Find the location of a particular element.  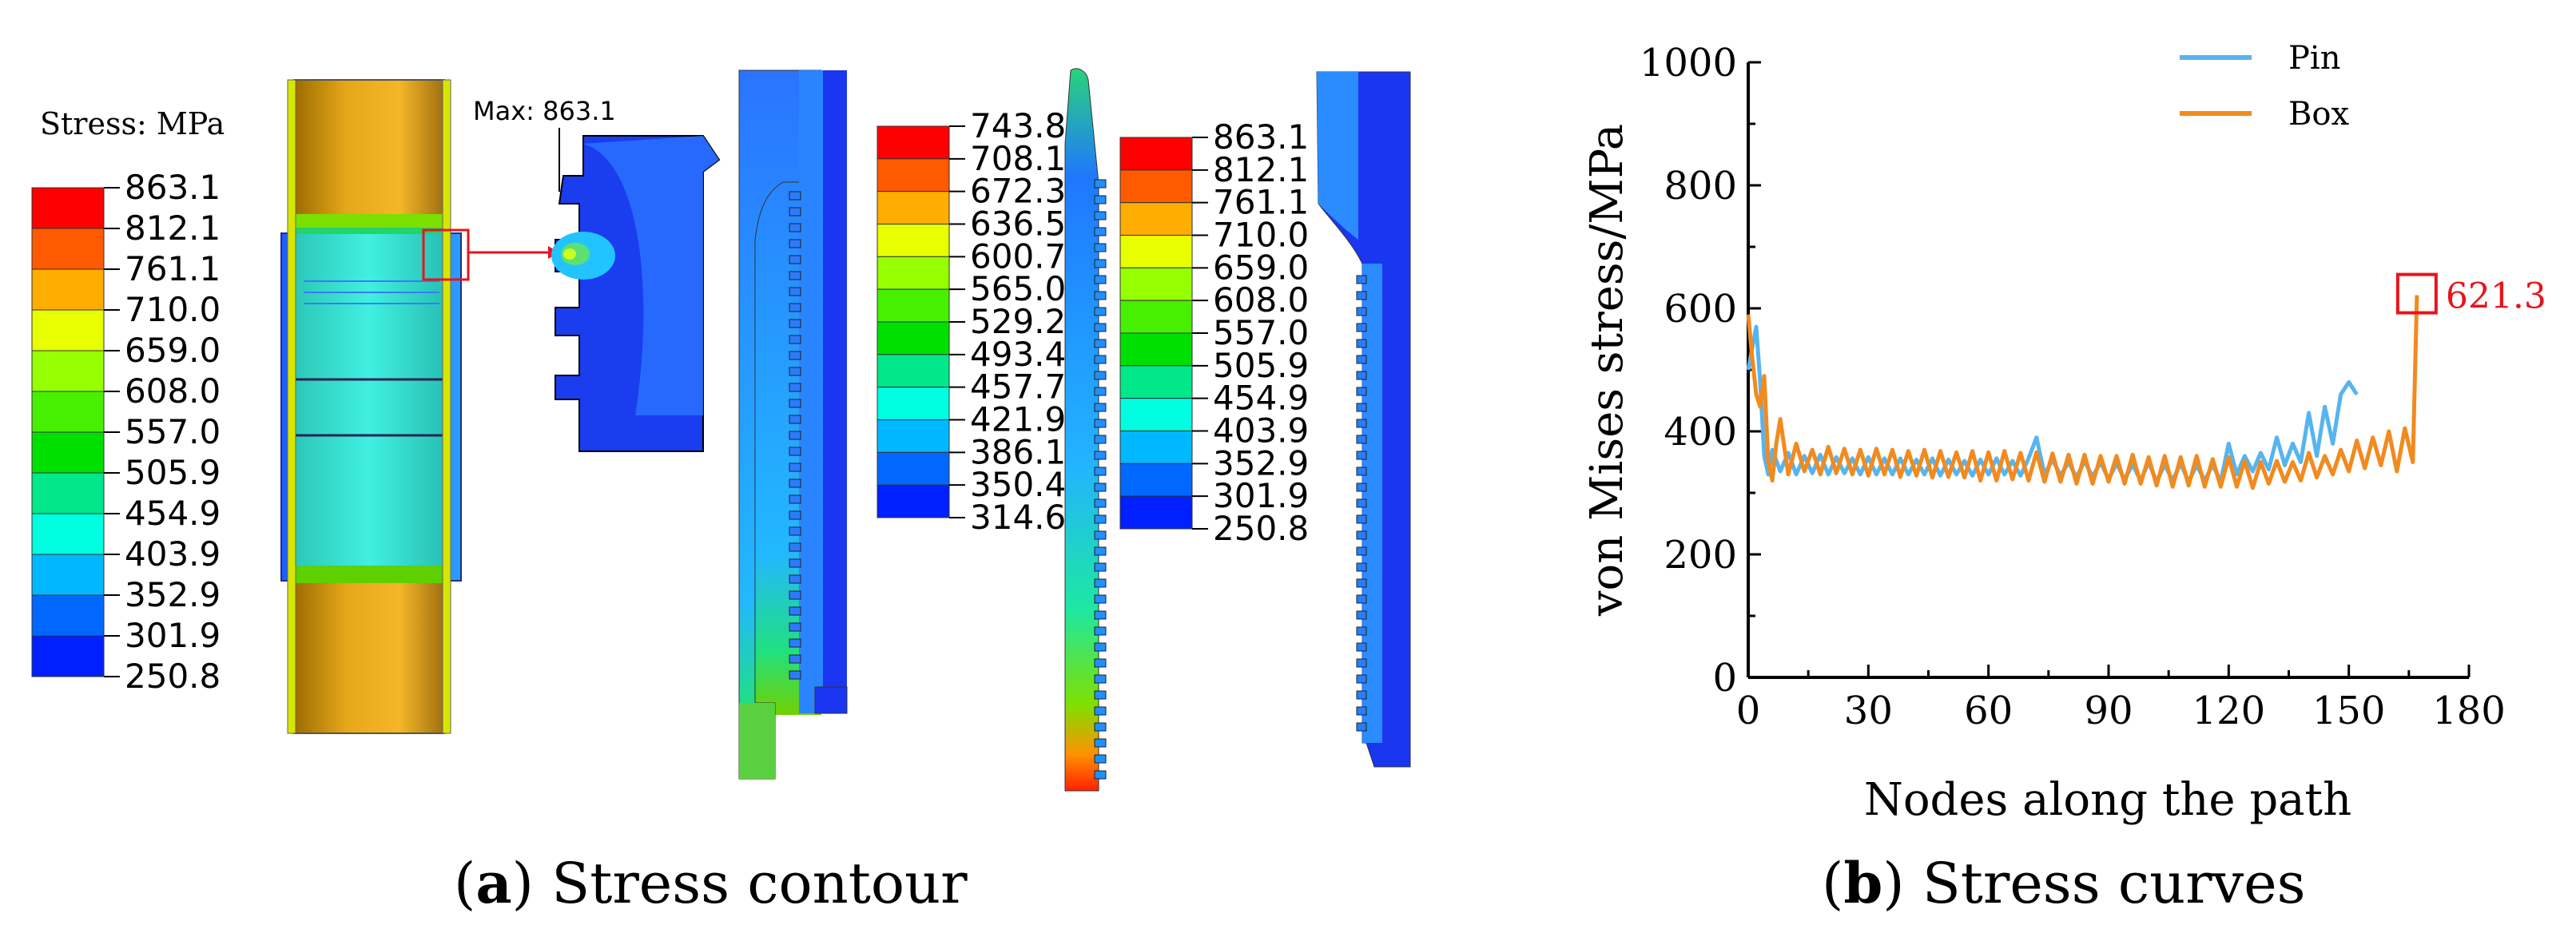

legend-value: 600.7 is located at coordinates (1018, 256).